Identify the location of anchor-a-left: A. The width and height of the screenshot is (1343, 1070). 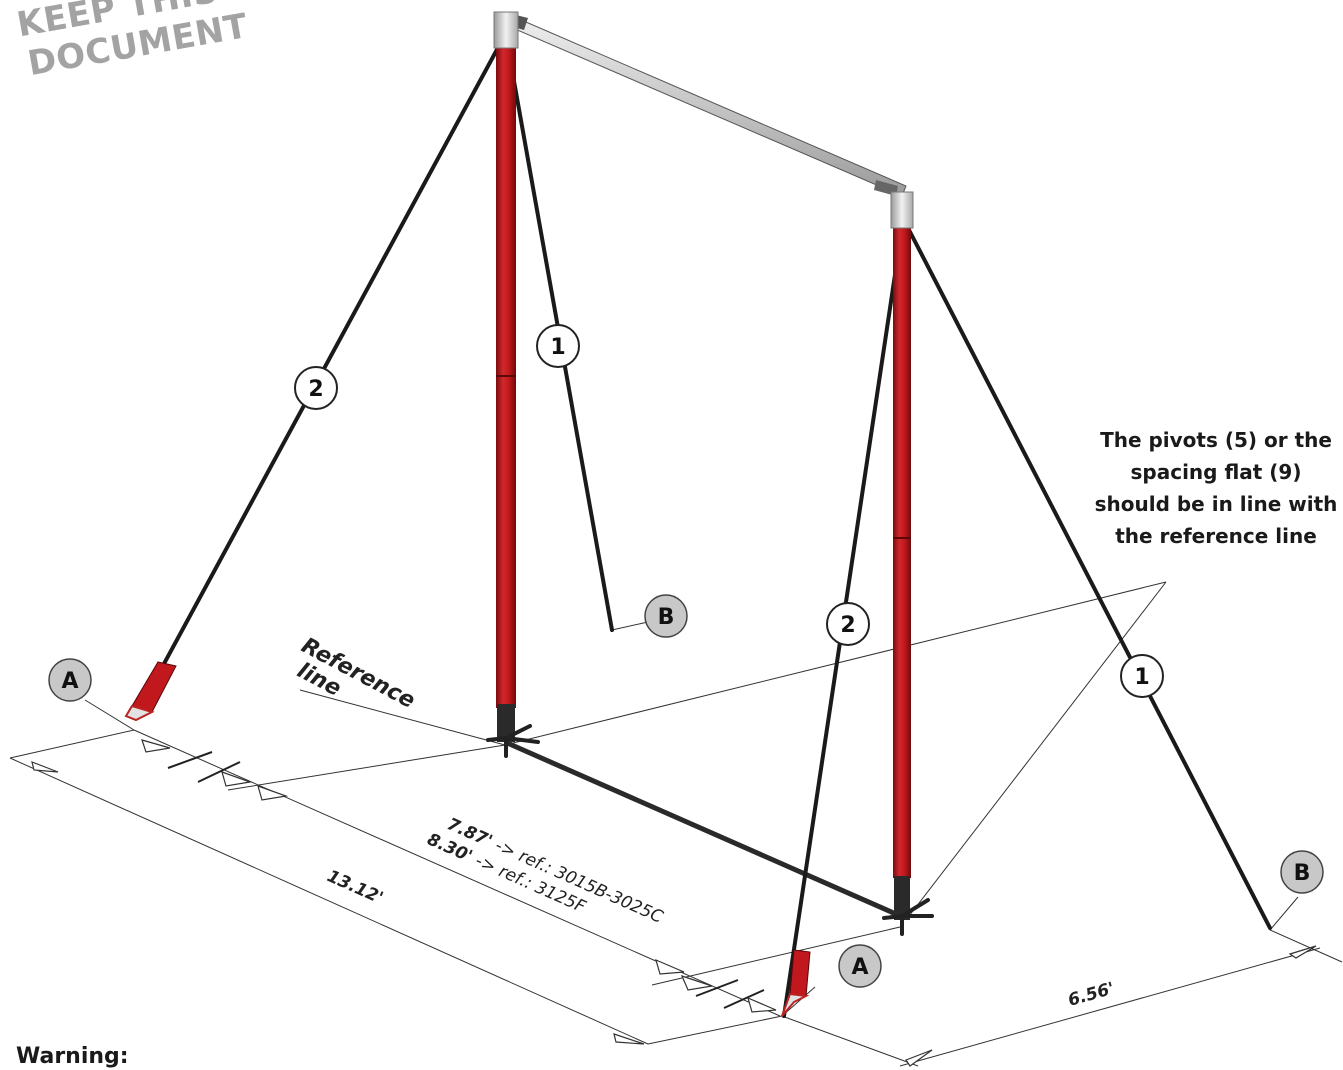
(70, 680).